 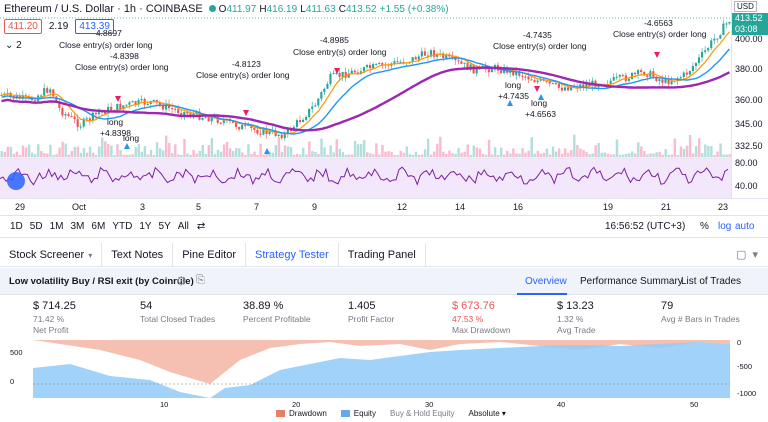 What do you see at coordinates (320, 9) in the screenshot?
I see `low-value: 411.63` at bounding box center [320, 9].